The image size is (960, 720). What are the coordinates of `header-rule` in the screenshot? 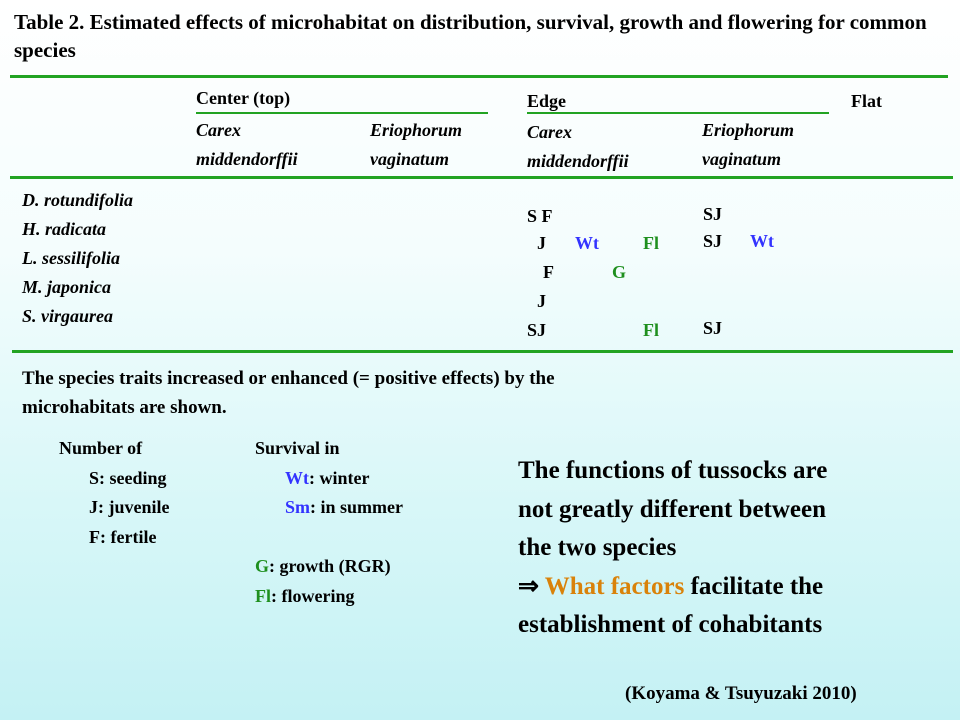 It's located at (481, 177).